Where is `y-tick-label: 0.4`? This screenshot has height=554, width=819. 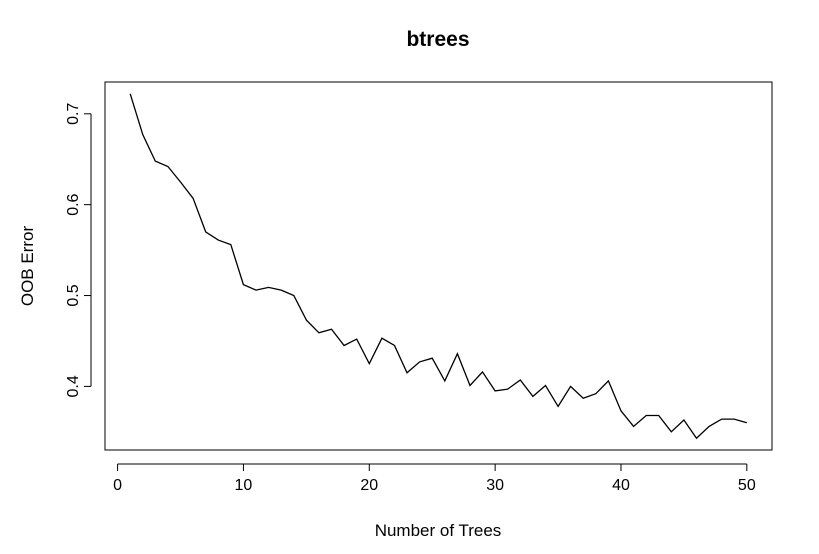 y-tick-label: 0.4 is located at coordinates (73, 386).